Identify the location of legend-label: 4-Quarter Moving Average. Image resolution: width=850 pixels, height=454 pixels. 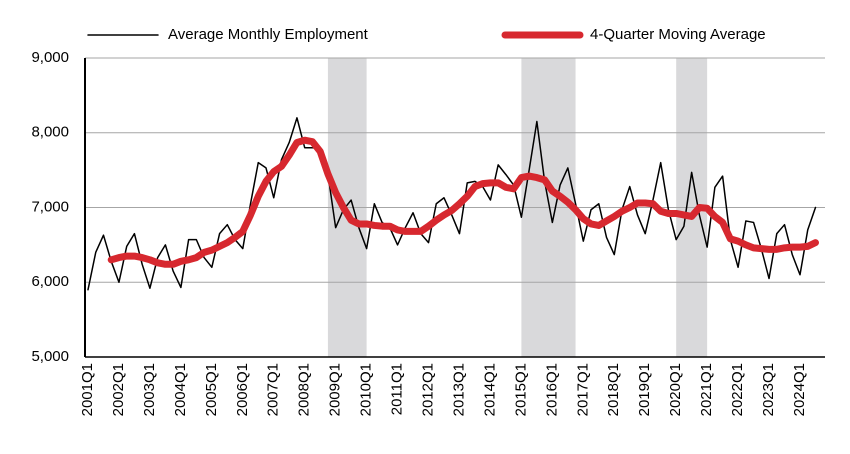
(678, 34).